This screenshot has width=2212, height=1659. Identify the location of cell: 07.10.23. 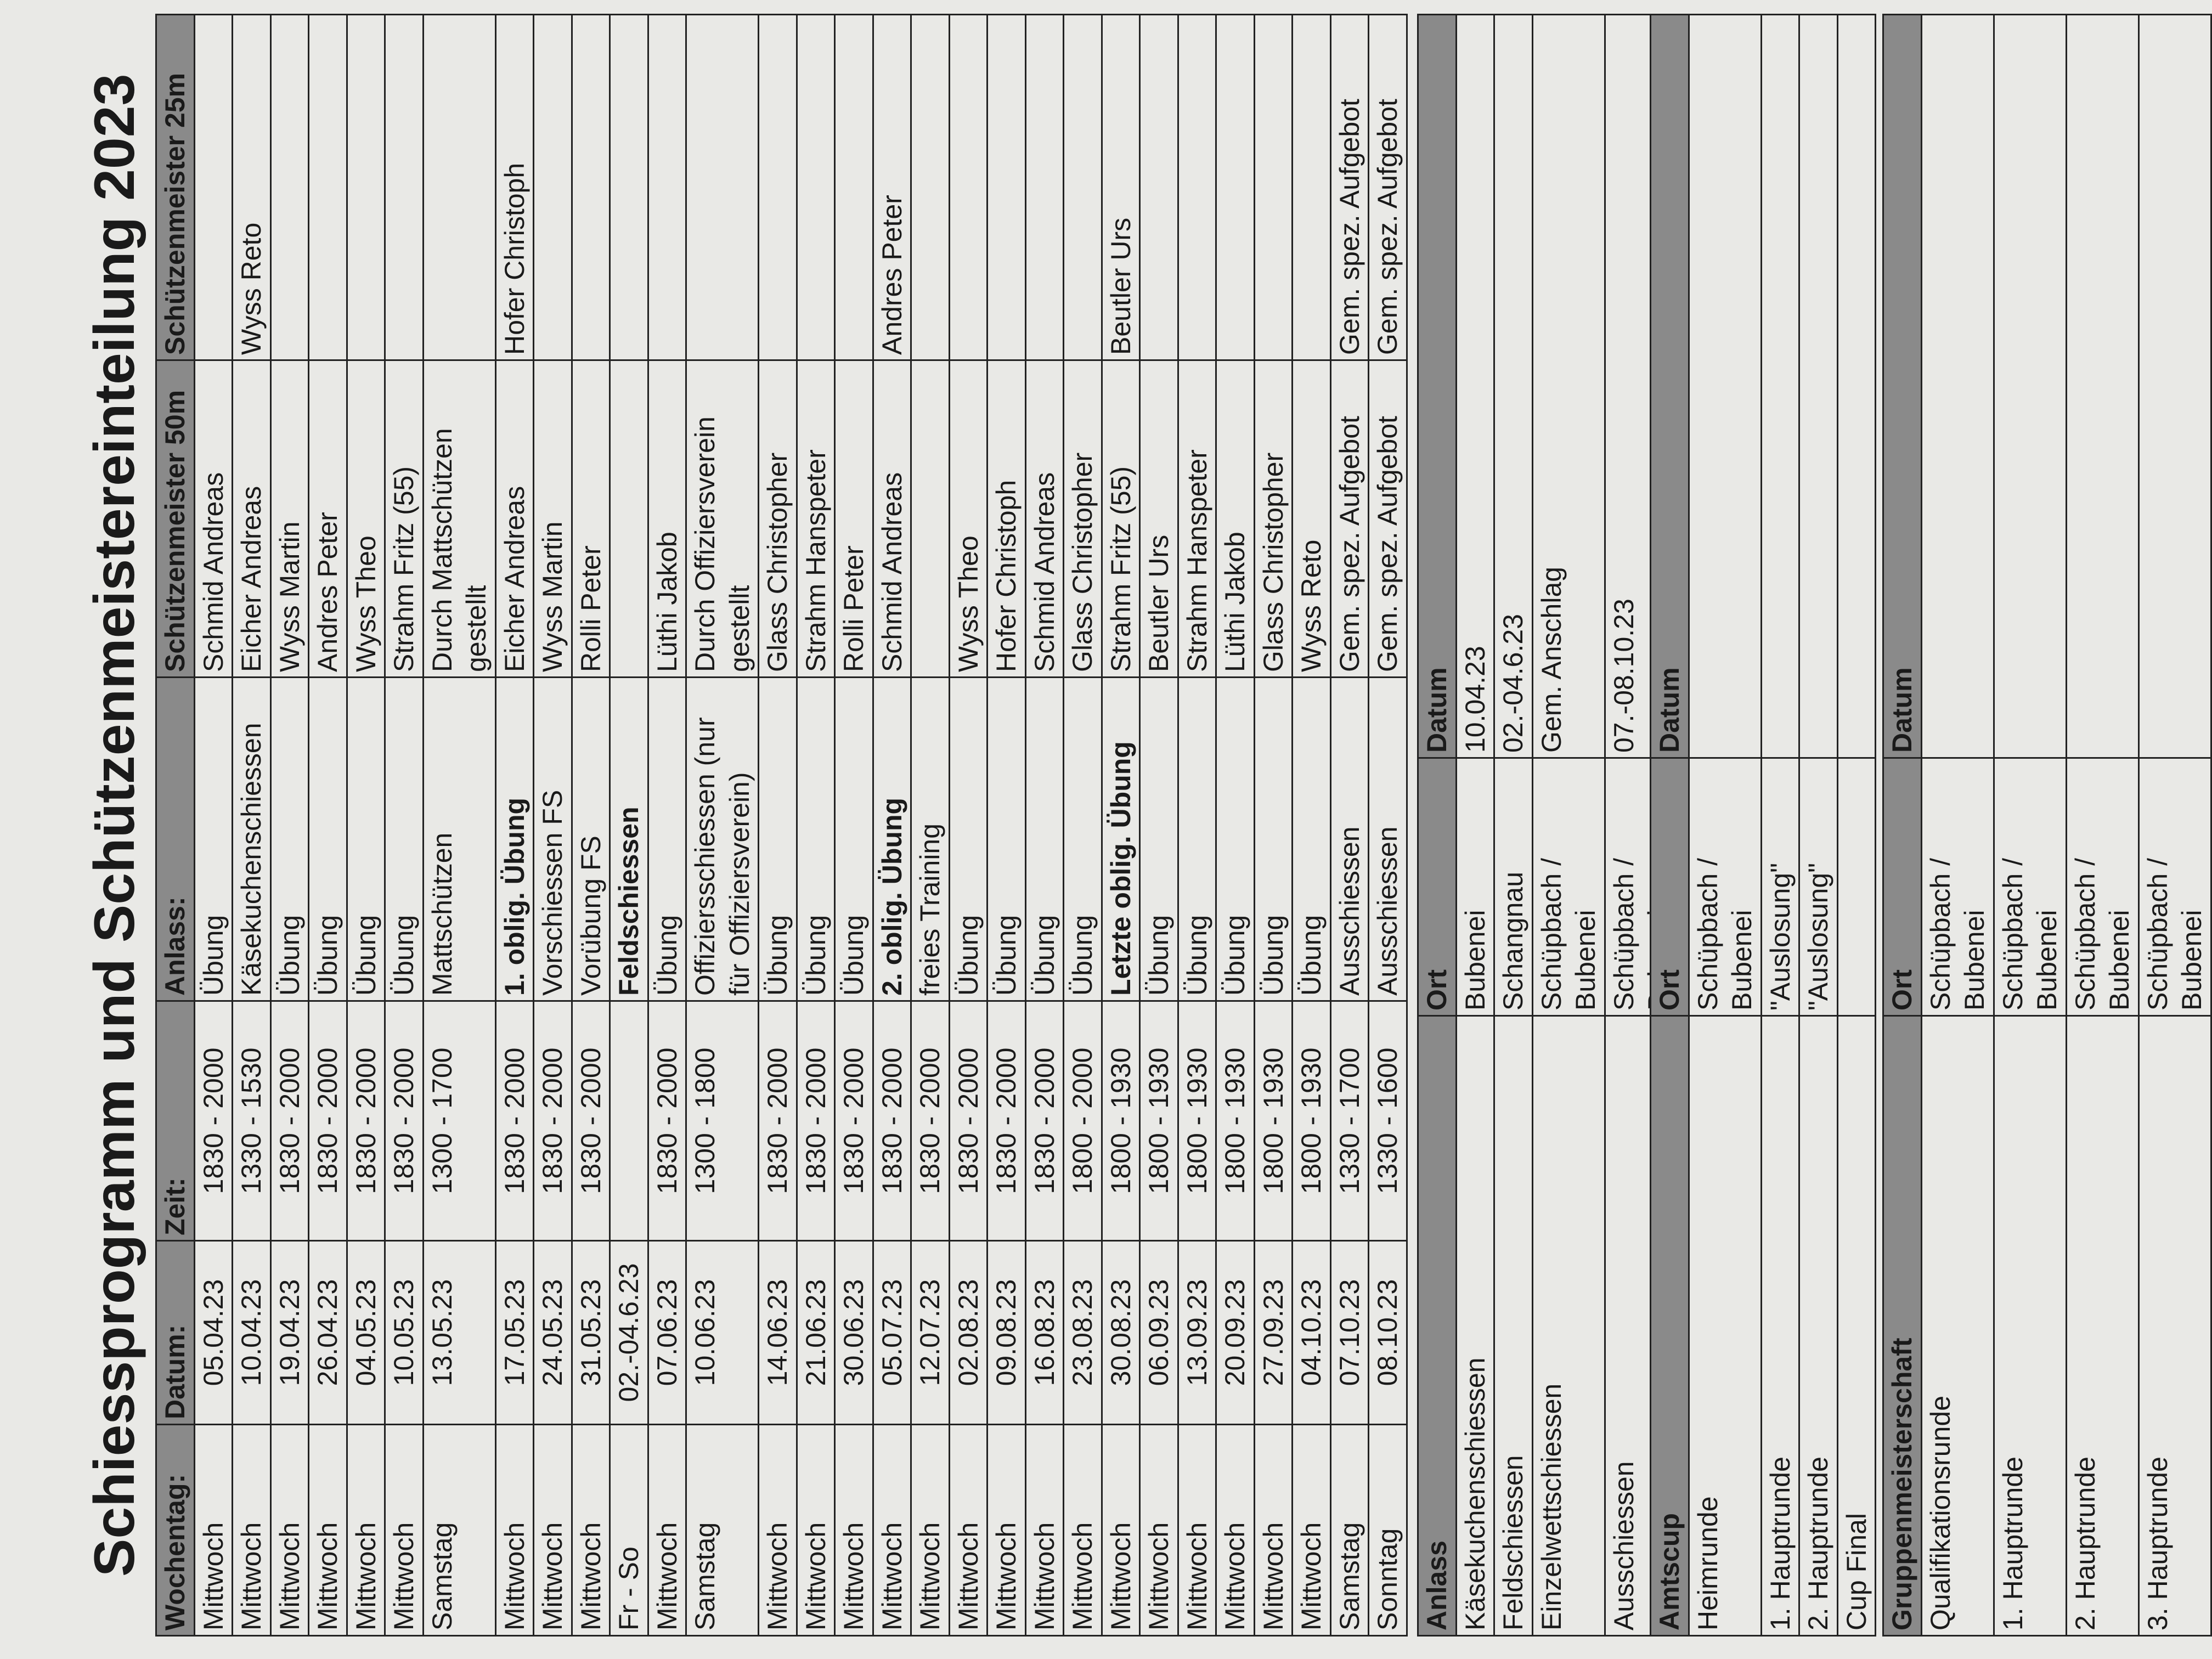
(1349, 1332).